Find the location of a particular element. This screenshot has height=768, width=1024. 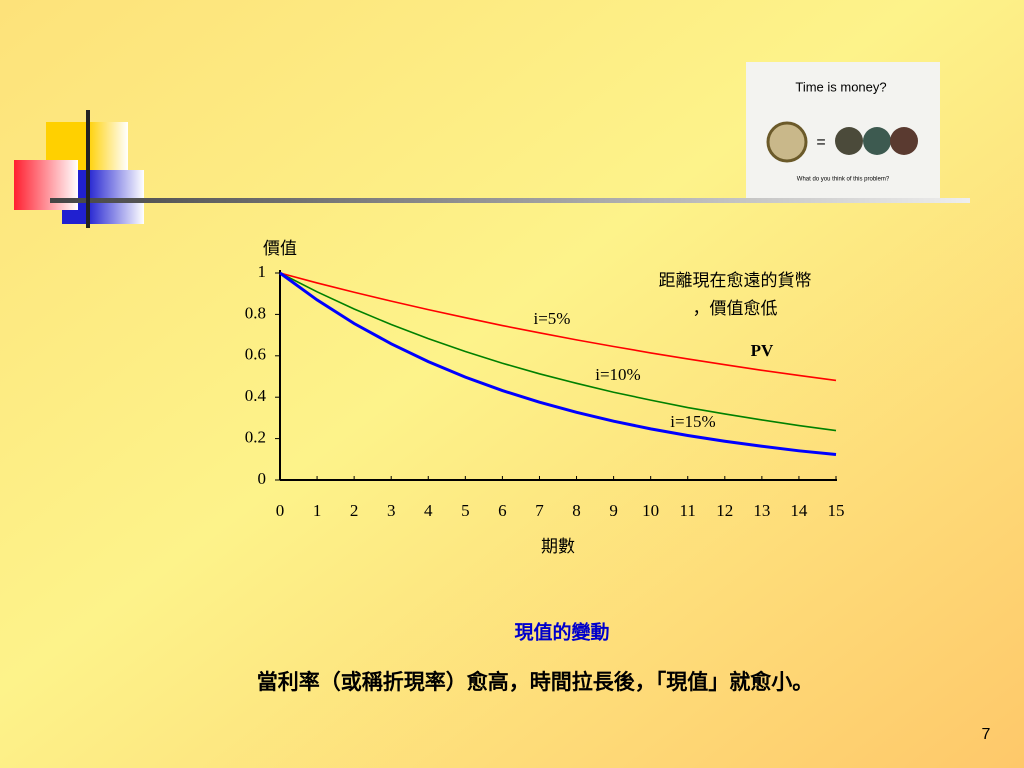

x-tick-label: 11 is located at coordinates (688, 510).